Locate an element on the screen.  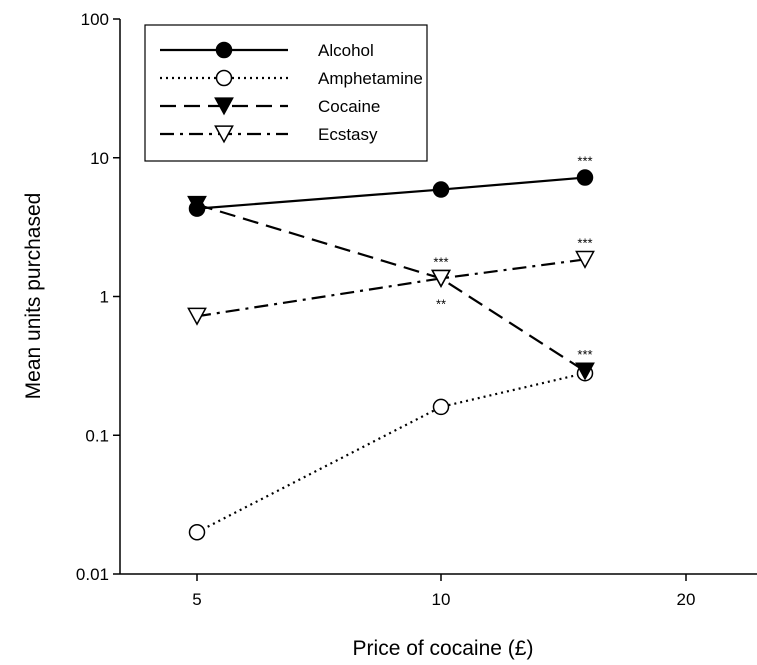
series-alcohol is located at coordinates (391, 193).